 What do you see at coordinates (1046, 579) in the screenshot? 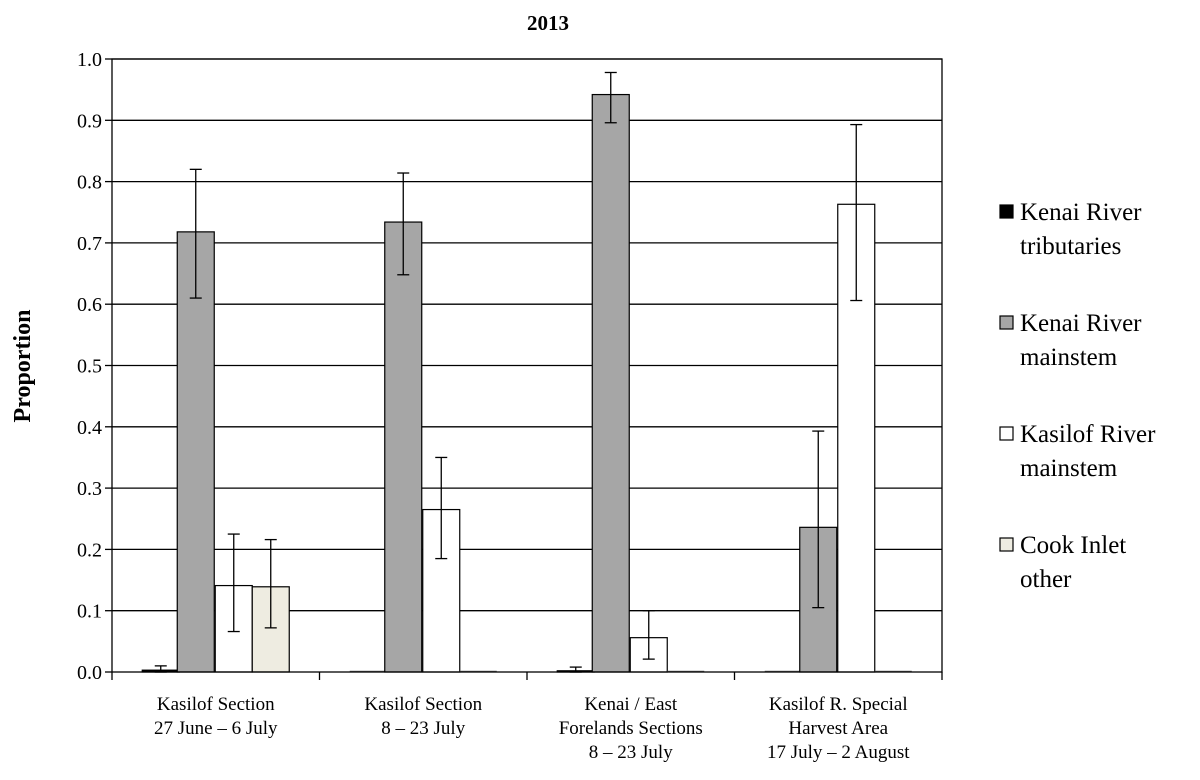
I see `legend-label: other` at bounding box center [1046, 579].